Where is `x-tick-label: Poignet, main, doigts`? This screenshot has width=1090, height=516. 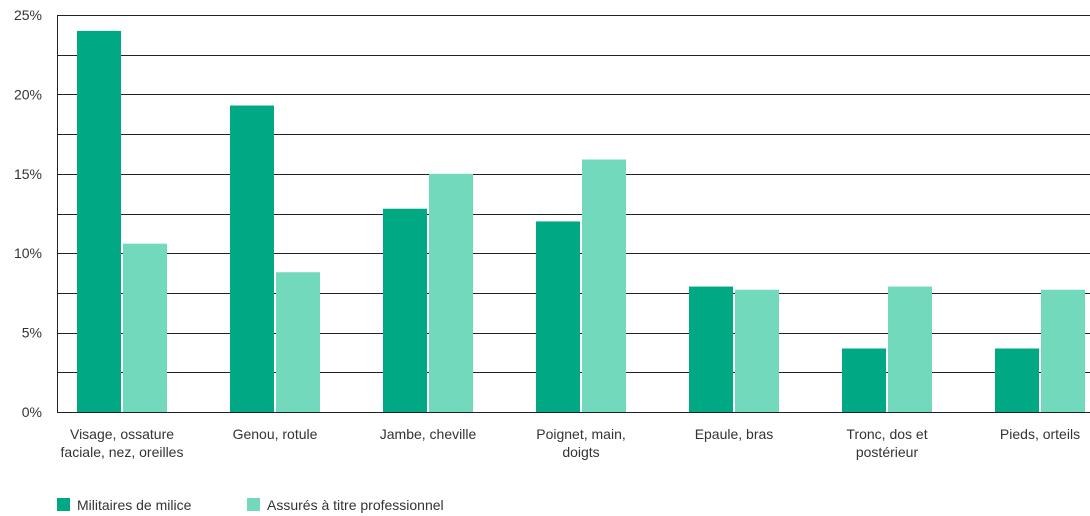 x-tick-label: Poignet, main, doigts is located at coordinates (581, 443).